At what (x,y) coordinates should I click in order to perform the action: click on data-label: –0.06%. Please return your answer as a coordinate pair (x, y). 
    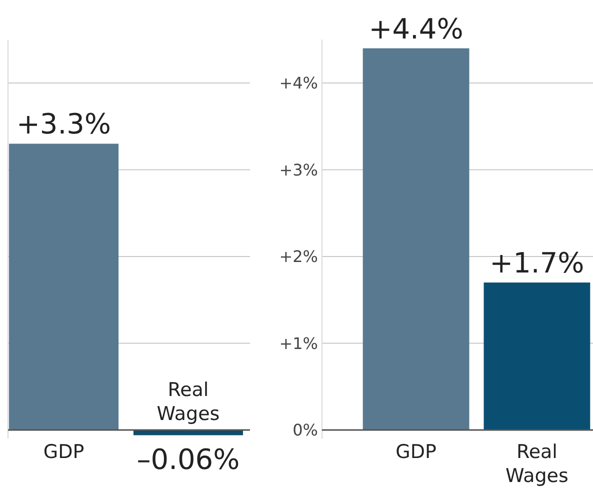
    Looking at the image, I should click on (188, 459).